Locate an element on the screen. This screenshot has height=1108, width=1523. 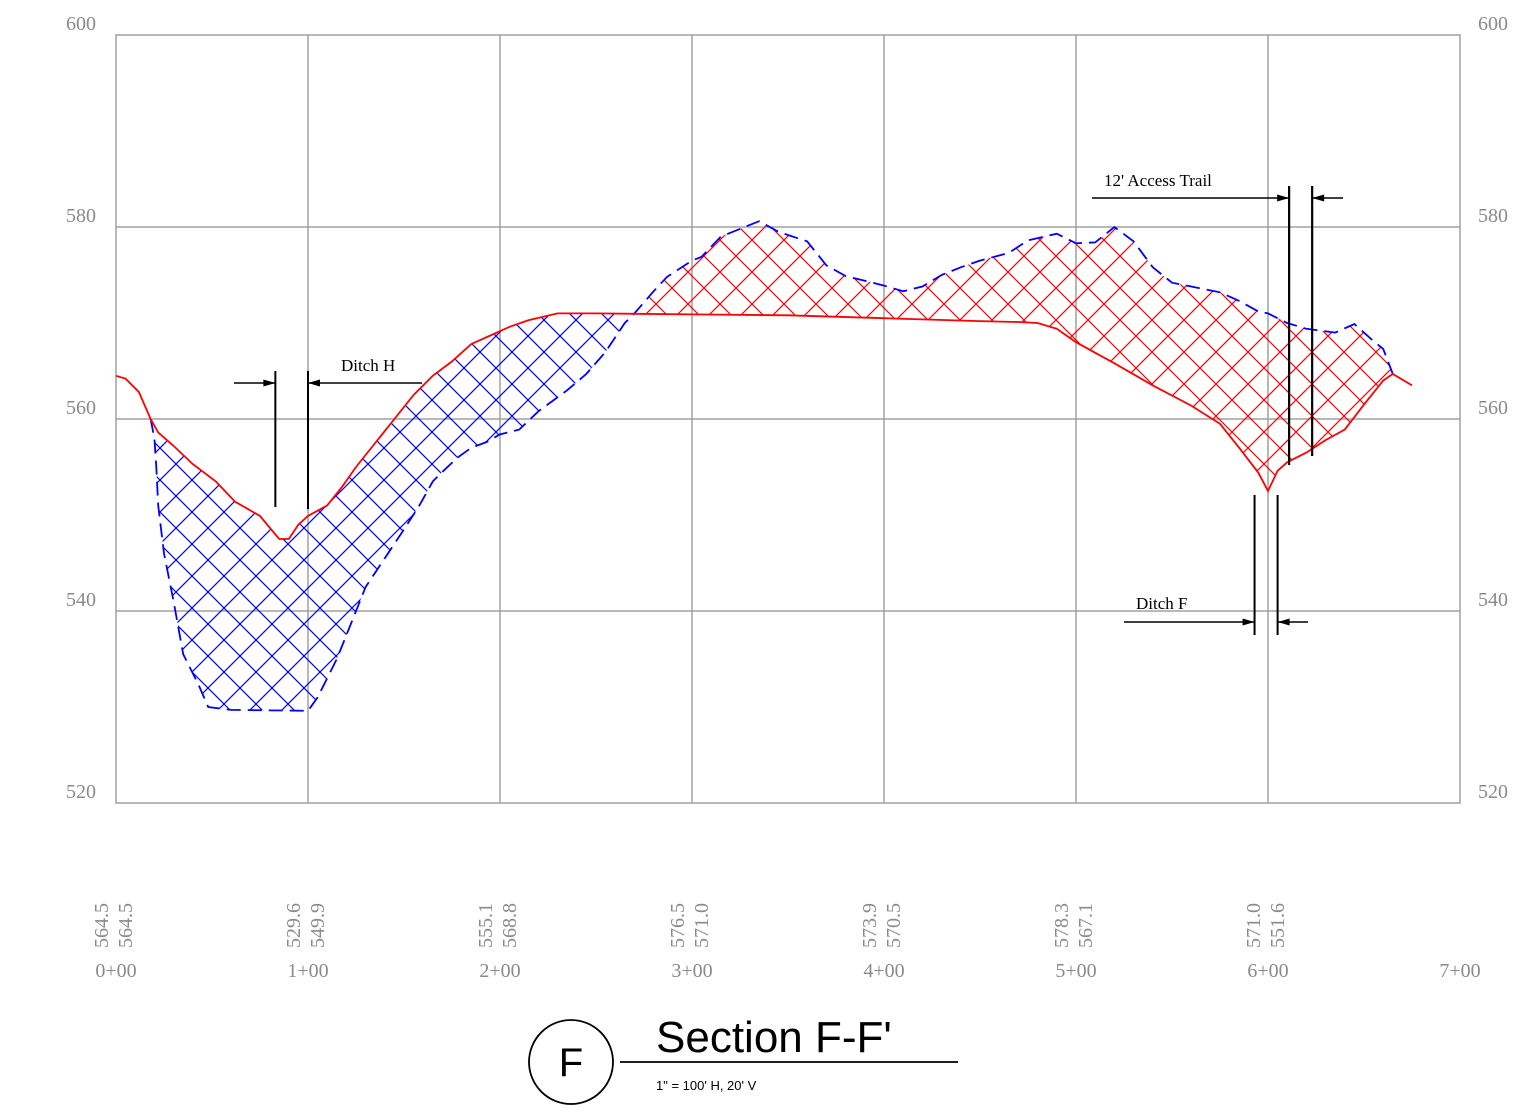
ditch-h-label: Ditch H is located at coordinates (368, 365).